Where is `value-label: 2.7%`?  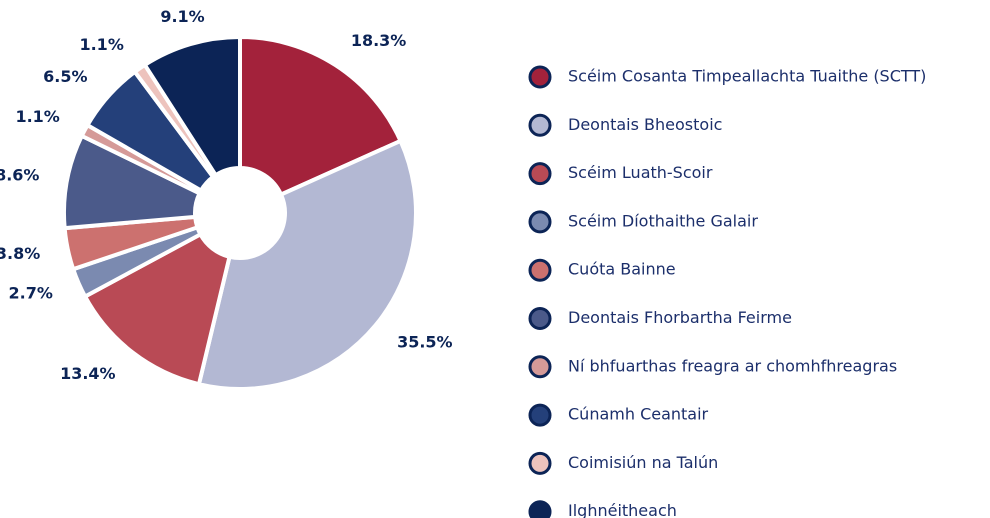 value-label: 2.7% is located at coordinates (30, 293).